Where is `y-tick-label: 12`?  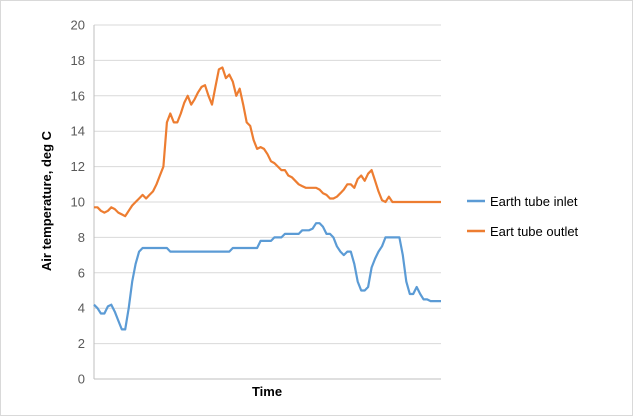
y-tick-label: 12 is located at coordinates (78, 166).